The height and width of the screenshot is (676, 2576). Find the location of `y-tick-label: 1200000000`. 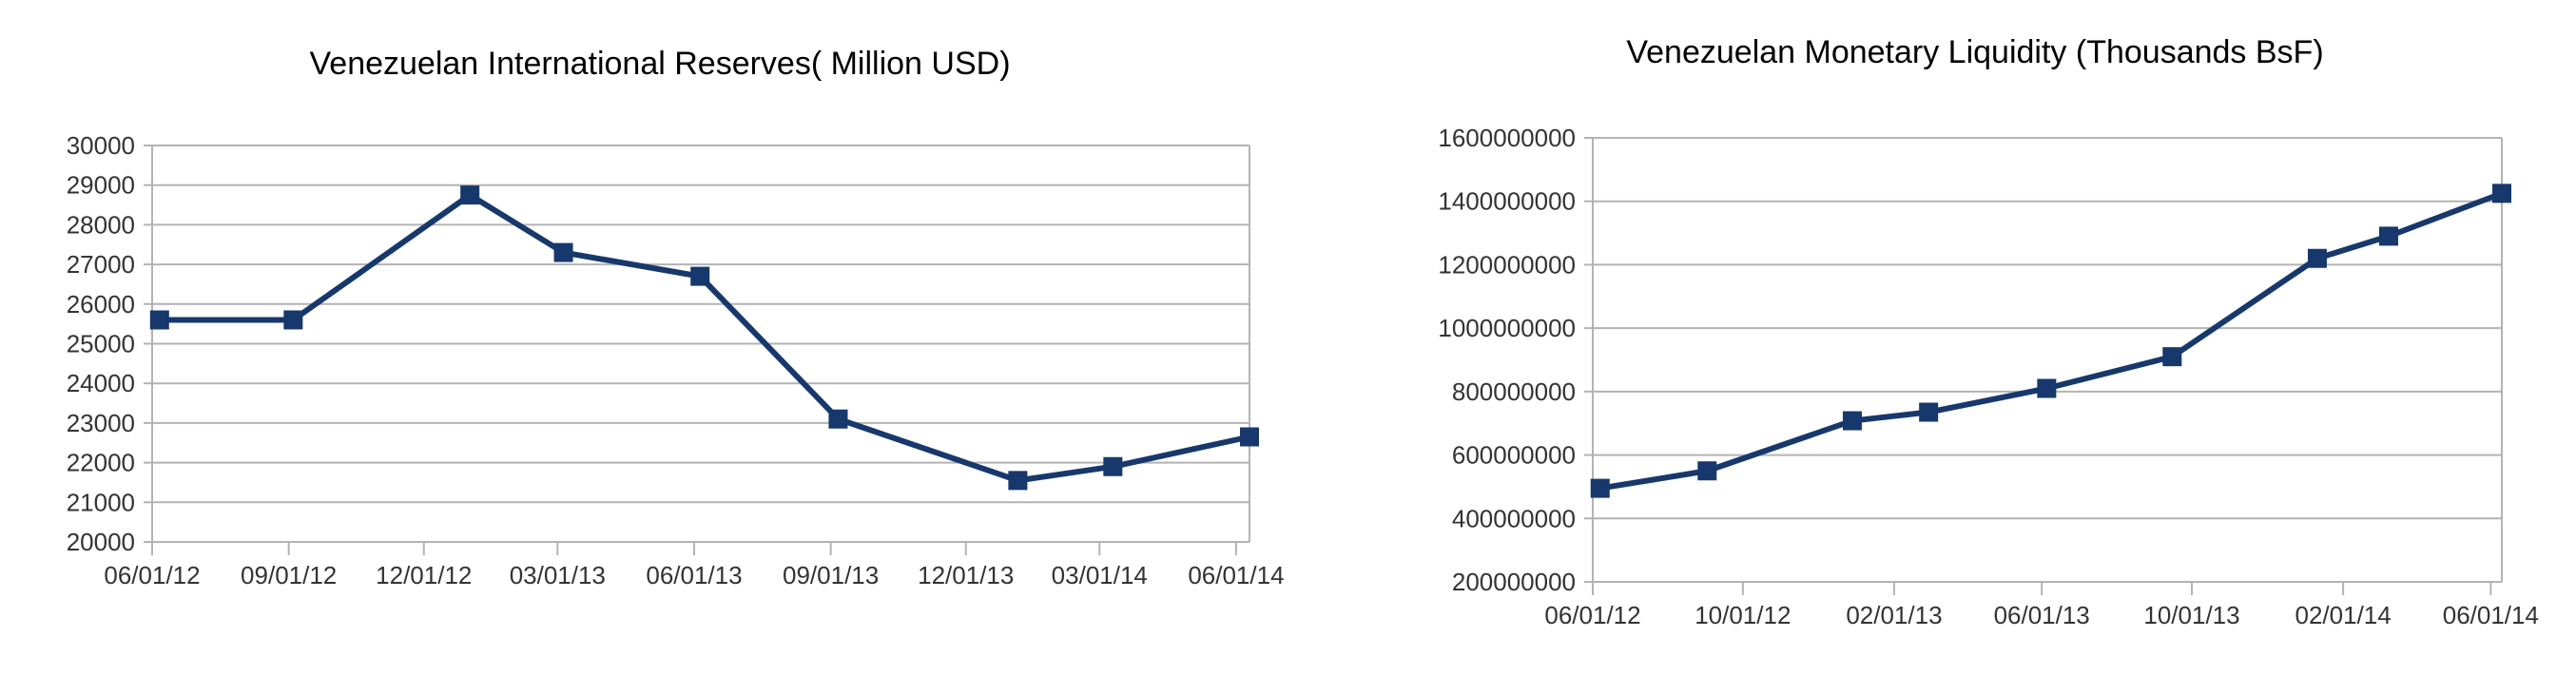

y-tick-label: 1200000000 is located at coordinates (1507, 264).